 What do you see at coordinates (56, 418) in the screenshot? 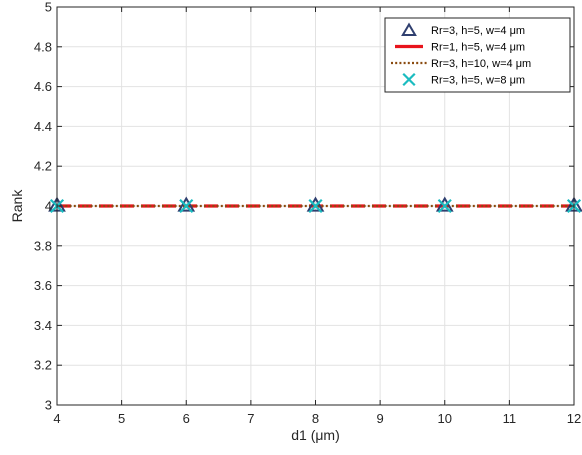
I see `x-tick-label: 4` at bounding box center [56, 418].